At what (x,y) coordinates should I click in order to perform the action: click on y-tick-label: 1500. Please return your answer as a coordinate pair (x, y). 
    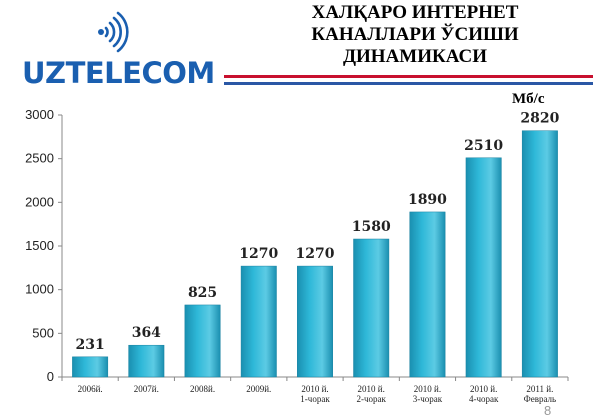
    Looking at the image, I should click on (39, 245).